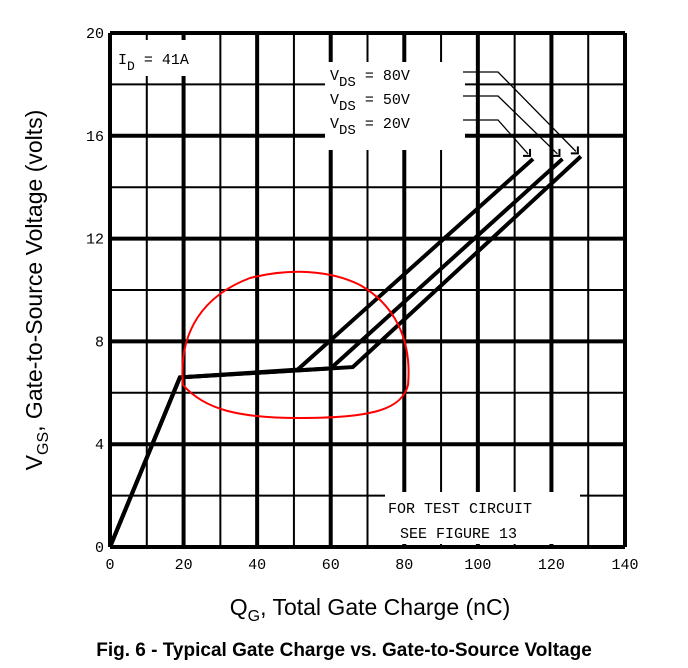  What do you see at coordinates (295, 345) in the screenshot?
I see `red-annotation-circle` at bounding box center [295, 345].